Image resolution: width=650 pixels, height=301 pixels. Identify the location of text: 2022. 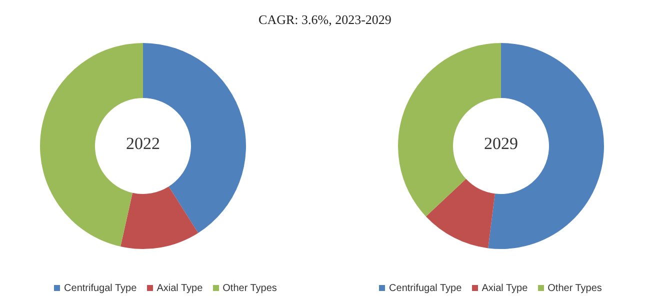
(143, 144).